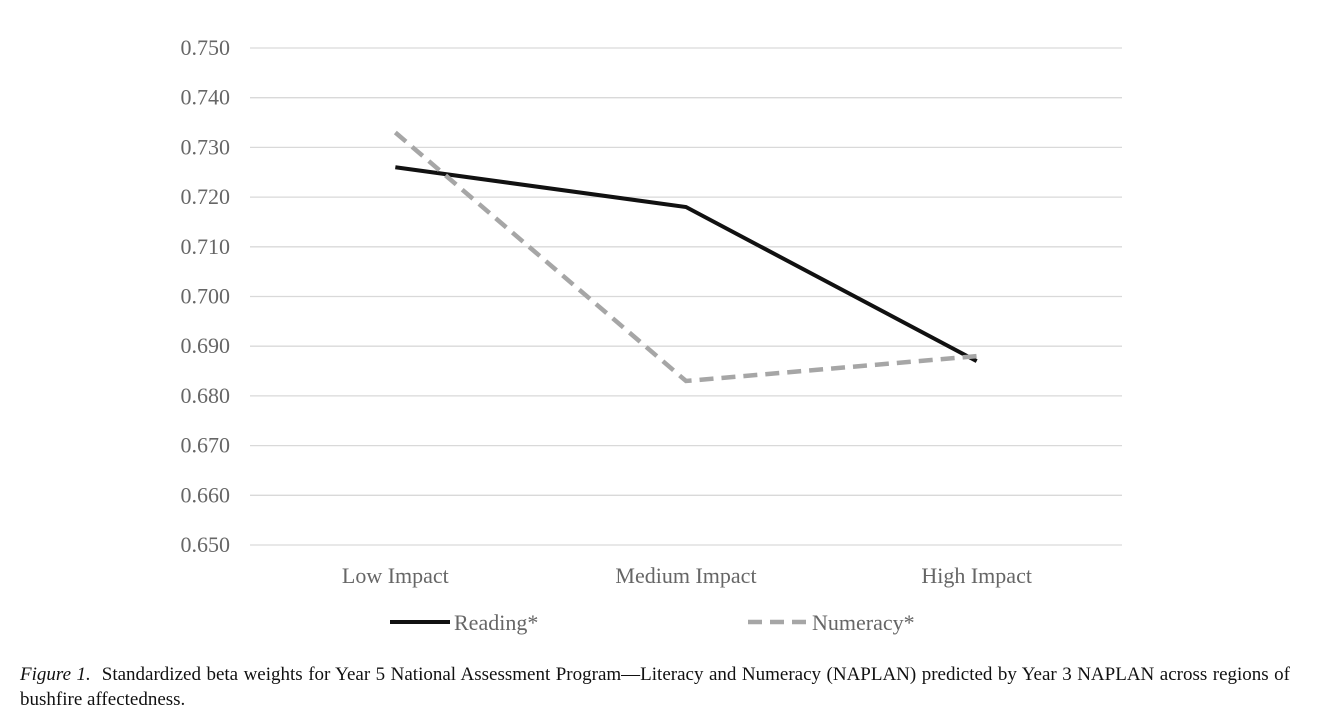  What do you see at coordinates (395, 575) in the screenshot?
I see `x-category-label: Low Impact` at bounding box center [395, 575].